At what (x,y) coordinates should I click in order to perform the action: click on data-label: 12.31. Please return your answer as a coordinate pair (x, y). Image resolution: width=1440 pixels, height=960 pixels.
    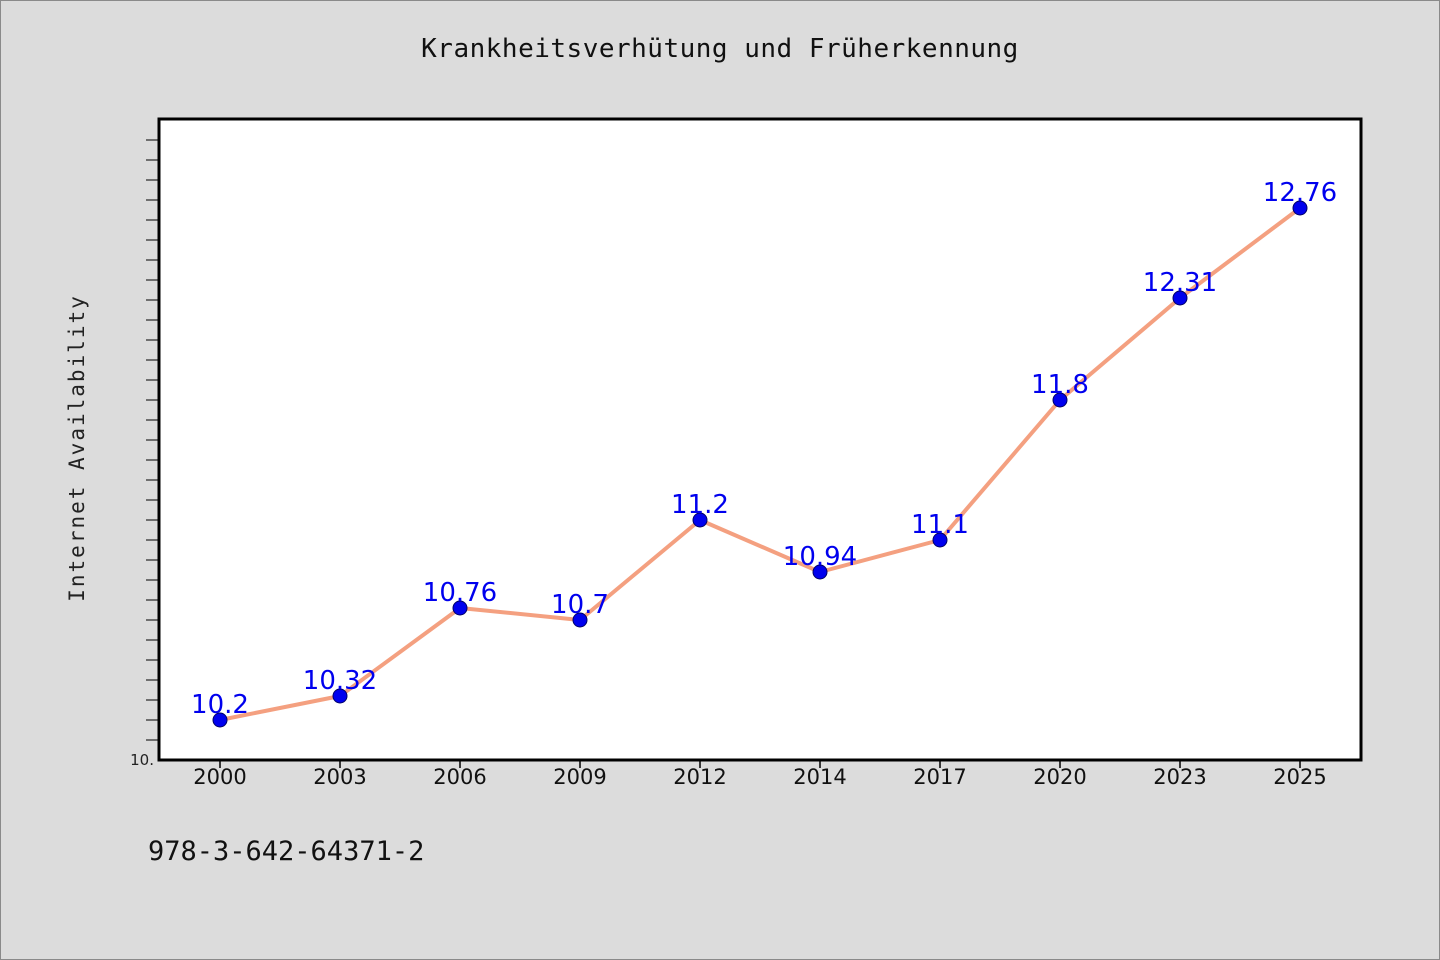
    Looking at the image, I should click on (1180, 283).